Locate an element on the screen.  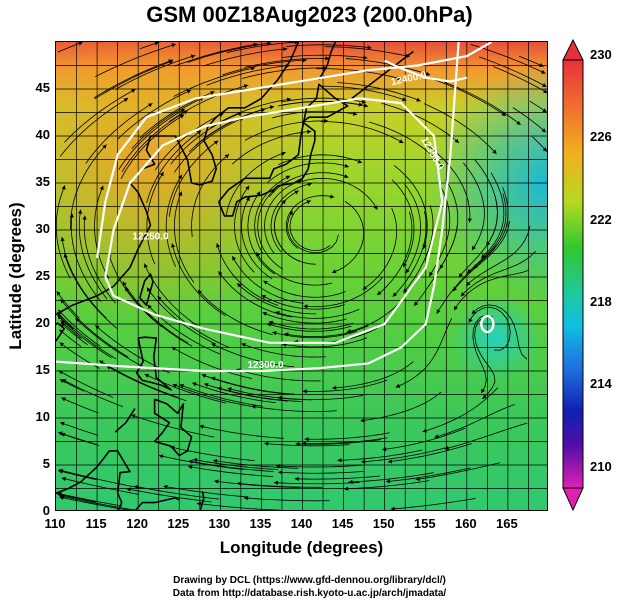
contour-label: 12300.0 is located at coordinates (265, 365).